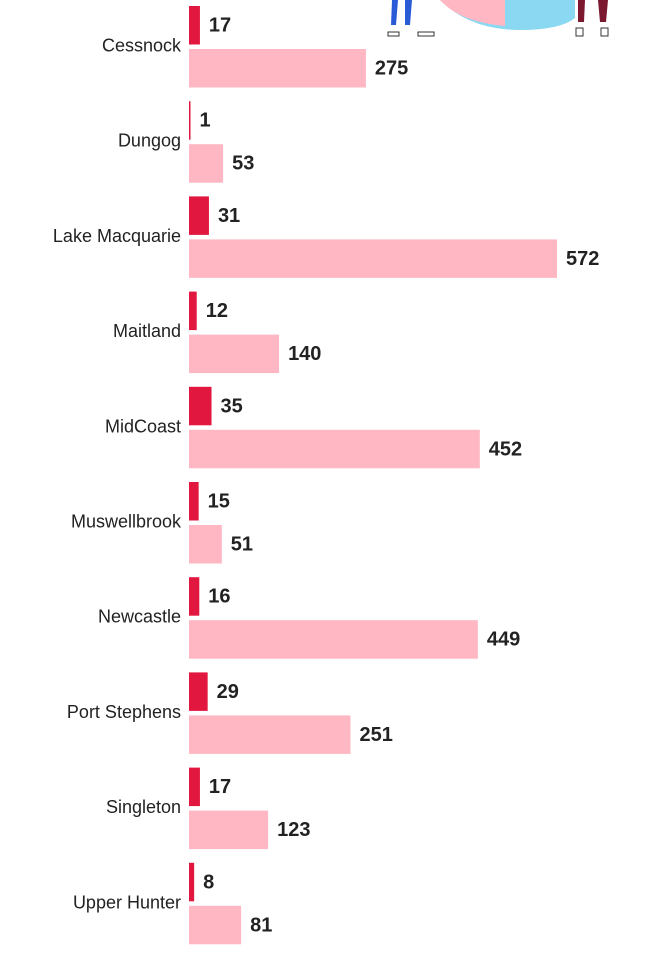 This screenshot has height=956, width=645. Describe the element at coordinates (117, 236) in the screenshot. I see `category-label: Lake Macquarie` at that location.